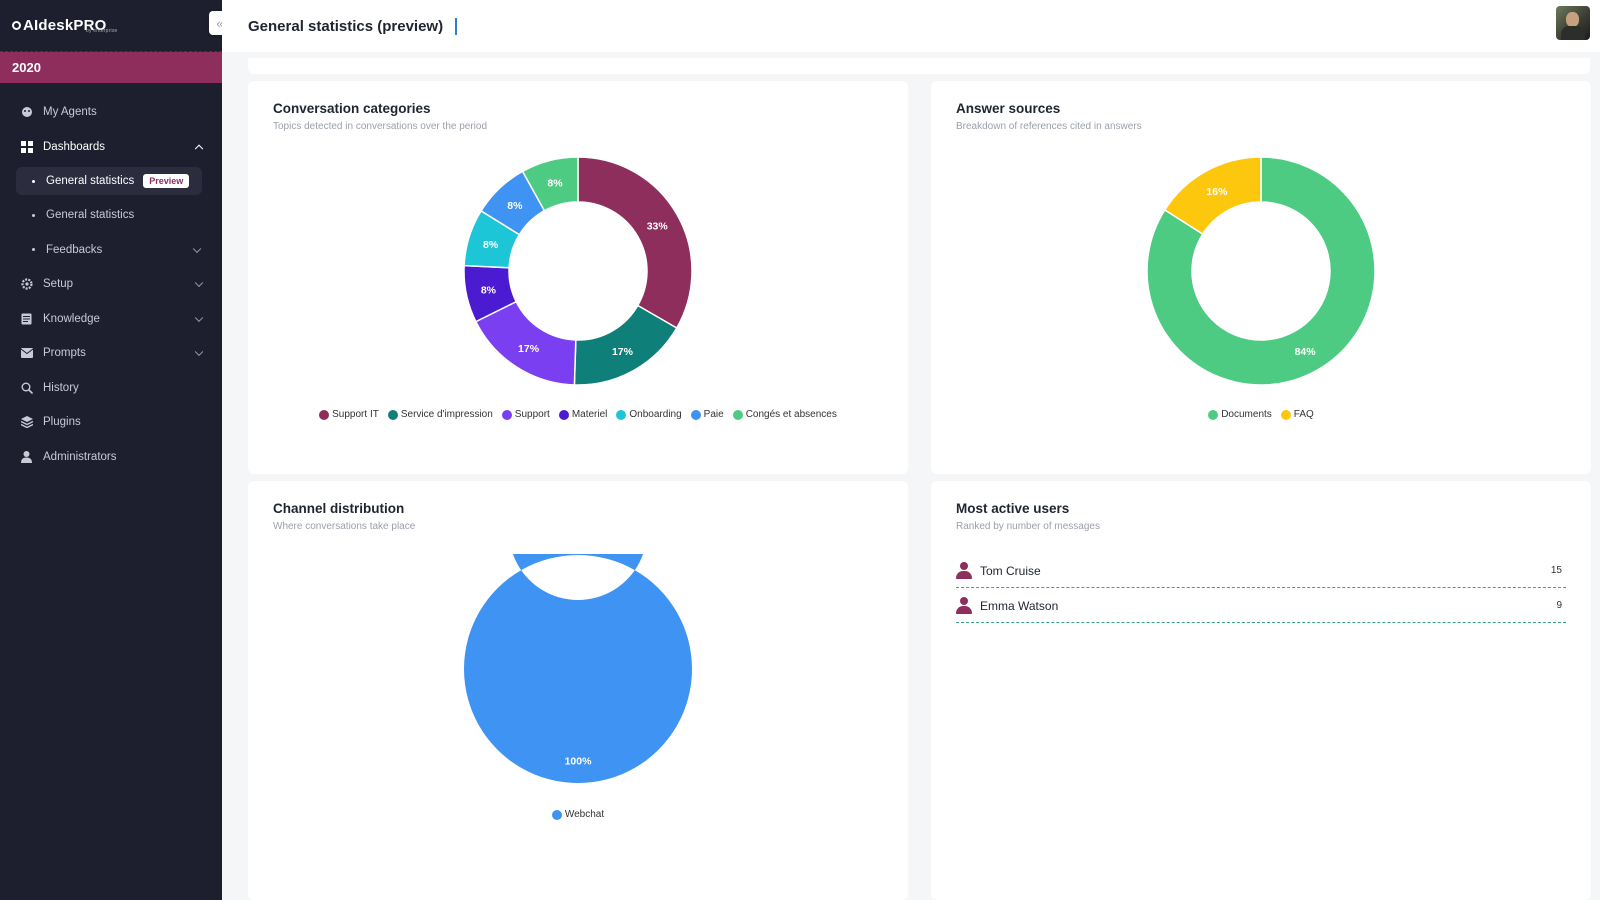 The image size is (1600, 900). What do you see at coordinates (109, 250) in the screenshot?
I see `sidebar-subitem-feedbacks: Feedbacks` at bounding box center [109, 250].